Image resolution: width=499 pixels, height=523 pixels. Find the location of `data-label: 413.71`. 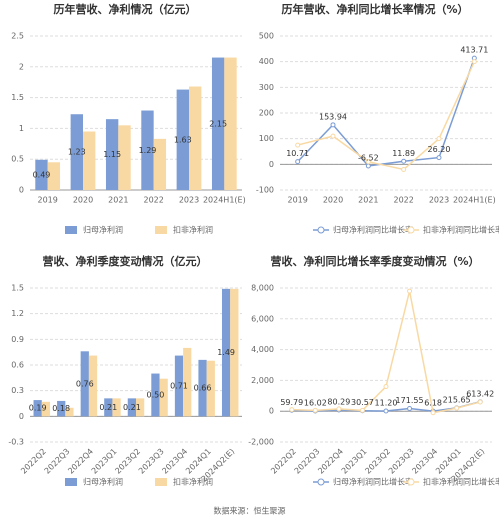

data-label: 413.71 is located at coordinates (474, 50).